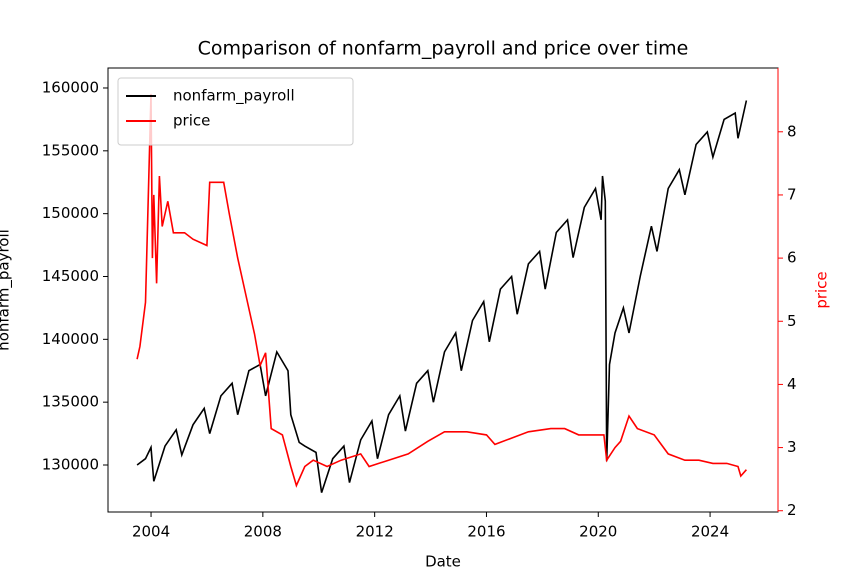 This screenshot has height=576, width=864. What do you see at coordinates (70, 339) in the screenshot?
I see `y-tick-label: 140000` at bounding box center [70, 339].